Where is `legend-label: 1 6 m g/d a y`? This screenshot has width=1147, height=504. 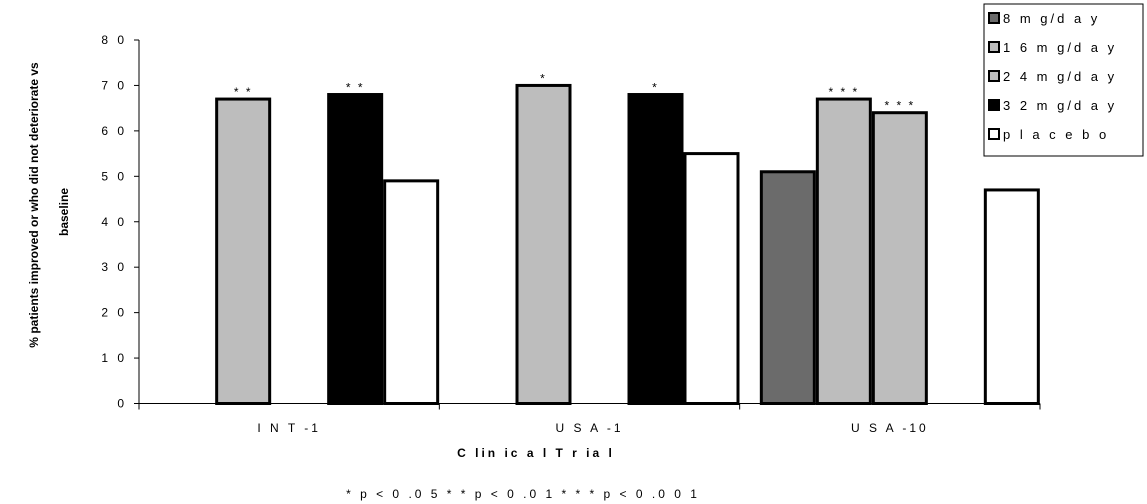 legend-label: 1 6 m g/d a y is located at coordinates (1060, 47).